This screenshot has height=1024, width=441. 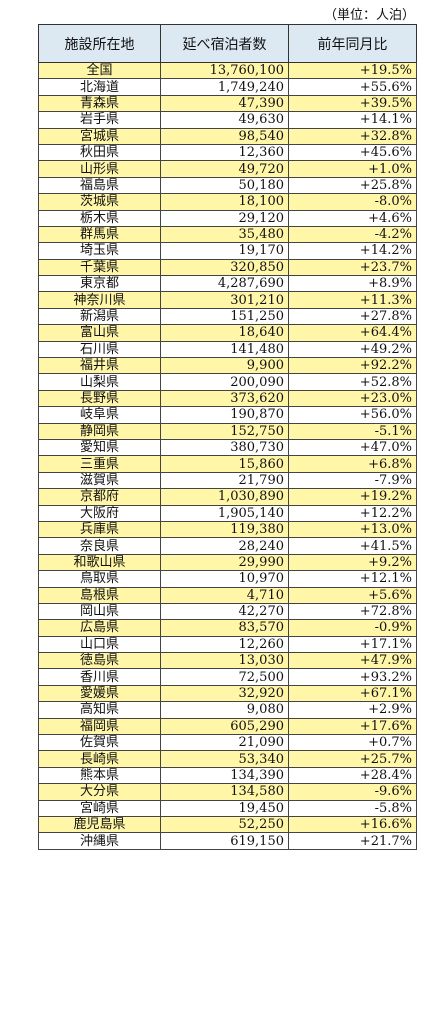 I want to click on location-cell: 京都府, so click(x=99, y=497).